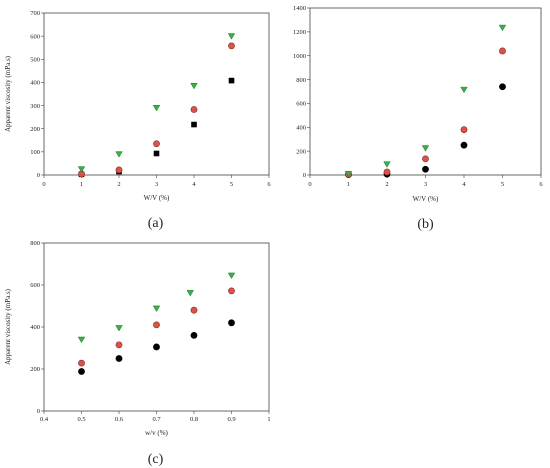 The width and height of the screenshot is (550, 468). What do you see at coordinates (425, 224) in the screenshot?
I see `panel-label: (b)` at bounding box center [425, 224].